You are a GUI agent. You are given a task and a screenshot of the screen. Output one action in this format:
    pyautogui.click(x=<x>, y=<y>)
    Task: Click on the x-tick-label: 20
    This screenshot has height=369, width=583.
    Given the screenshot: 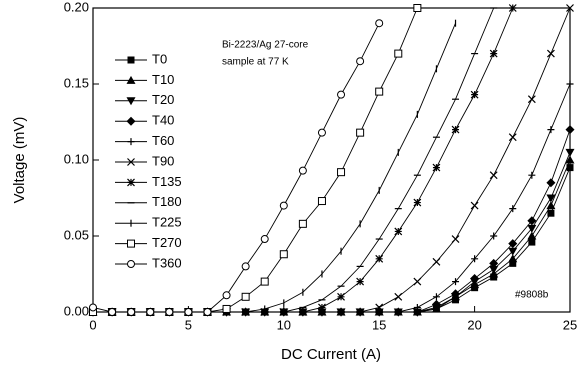 What is the action you would take?
    pyautogui.click(x=474, y=324)
    